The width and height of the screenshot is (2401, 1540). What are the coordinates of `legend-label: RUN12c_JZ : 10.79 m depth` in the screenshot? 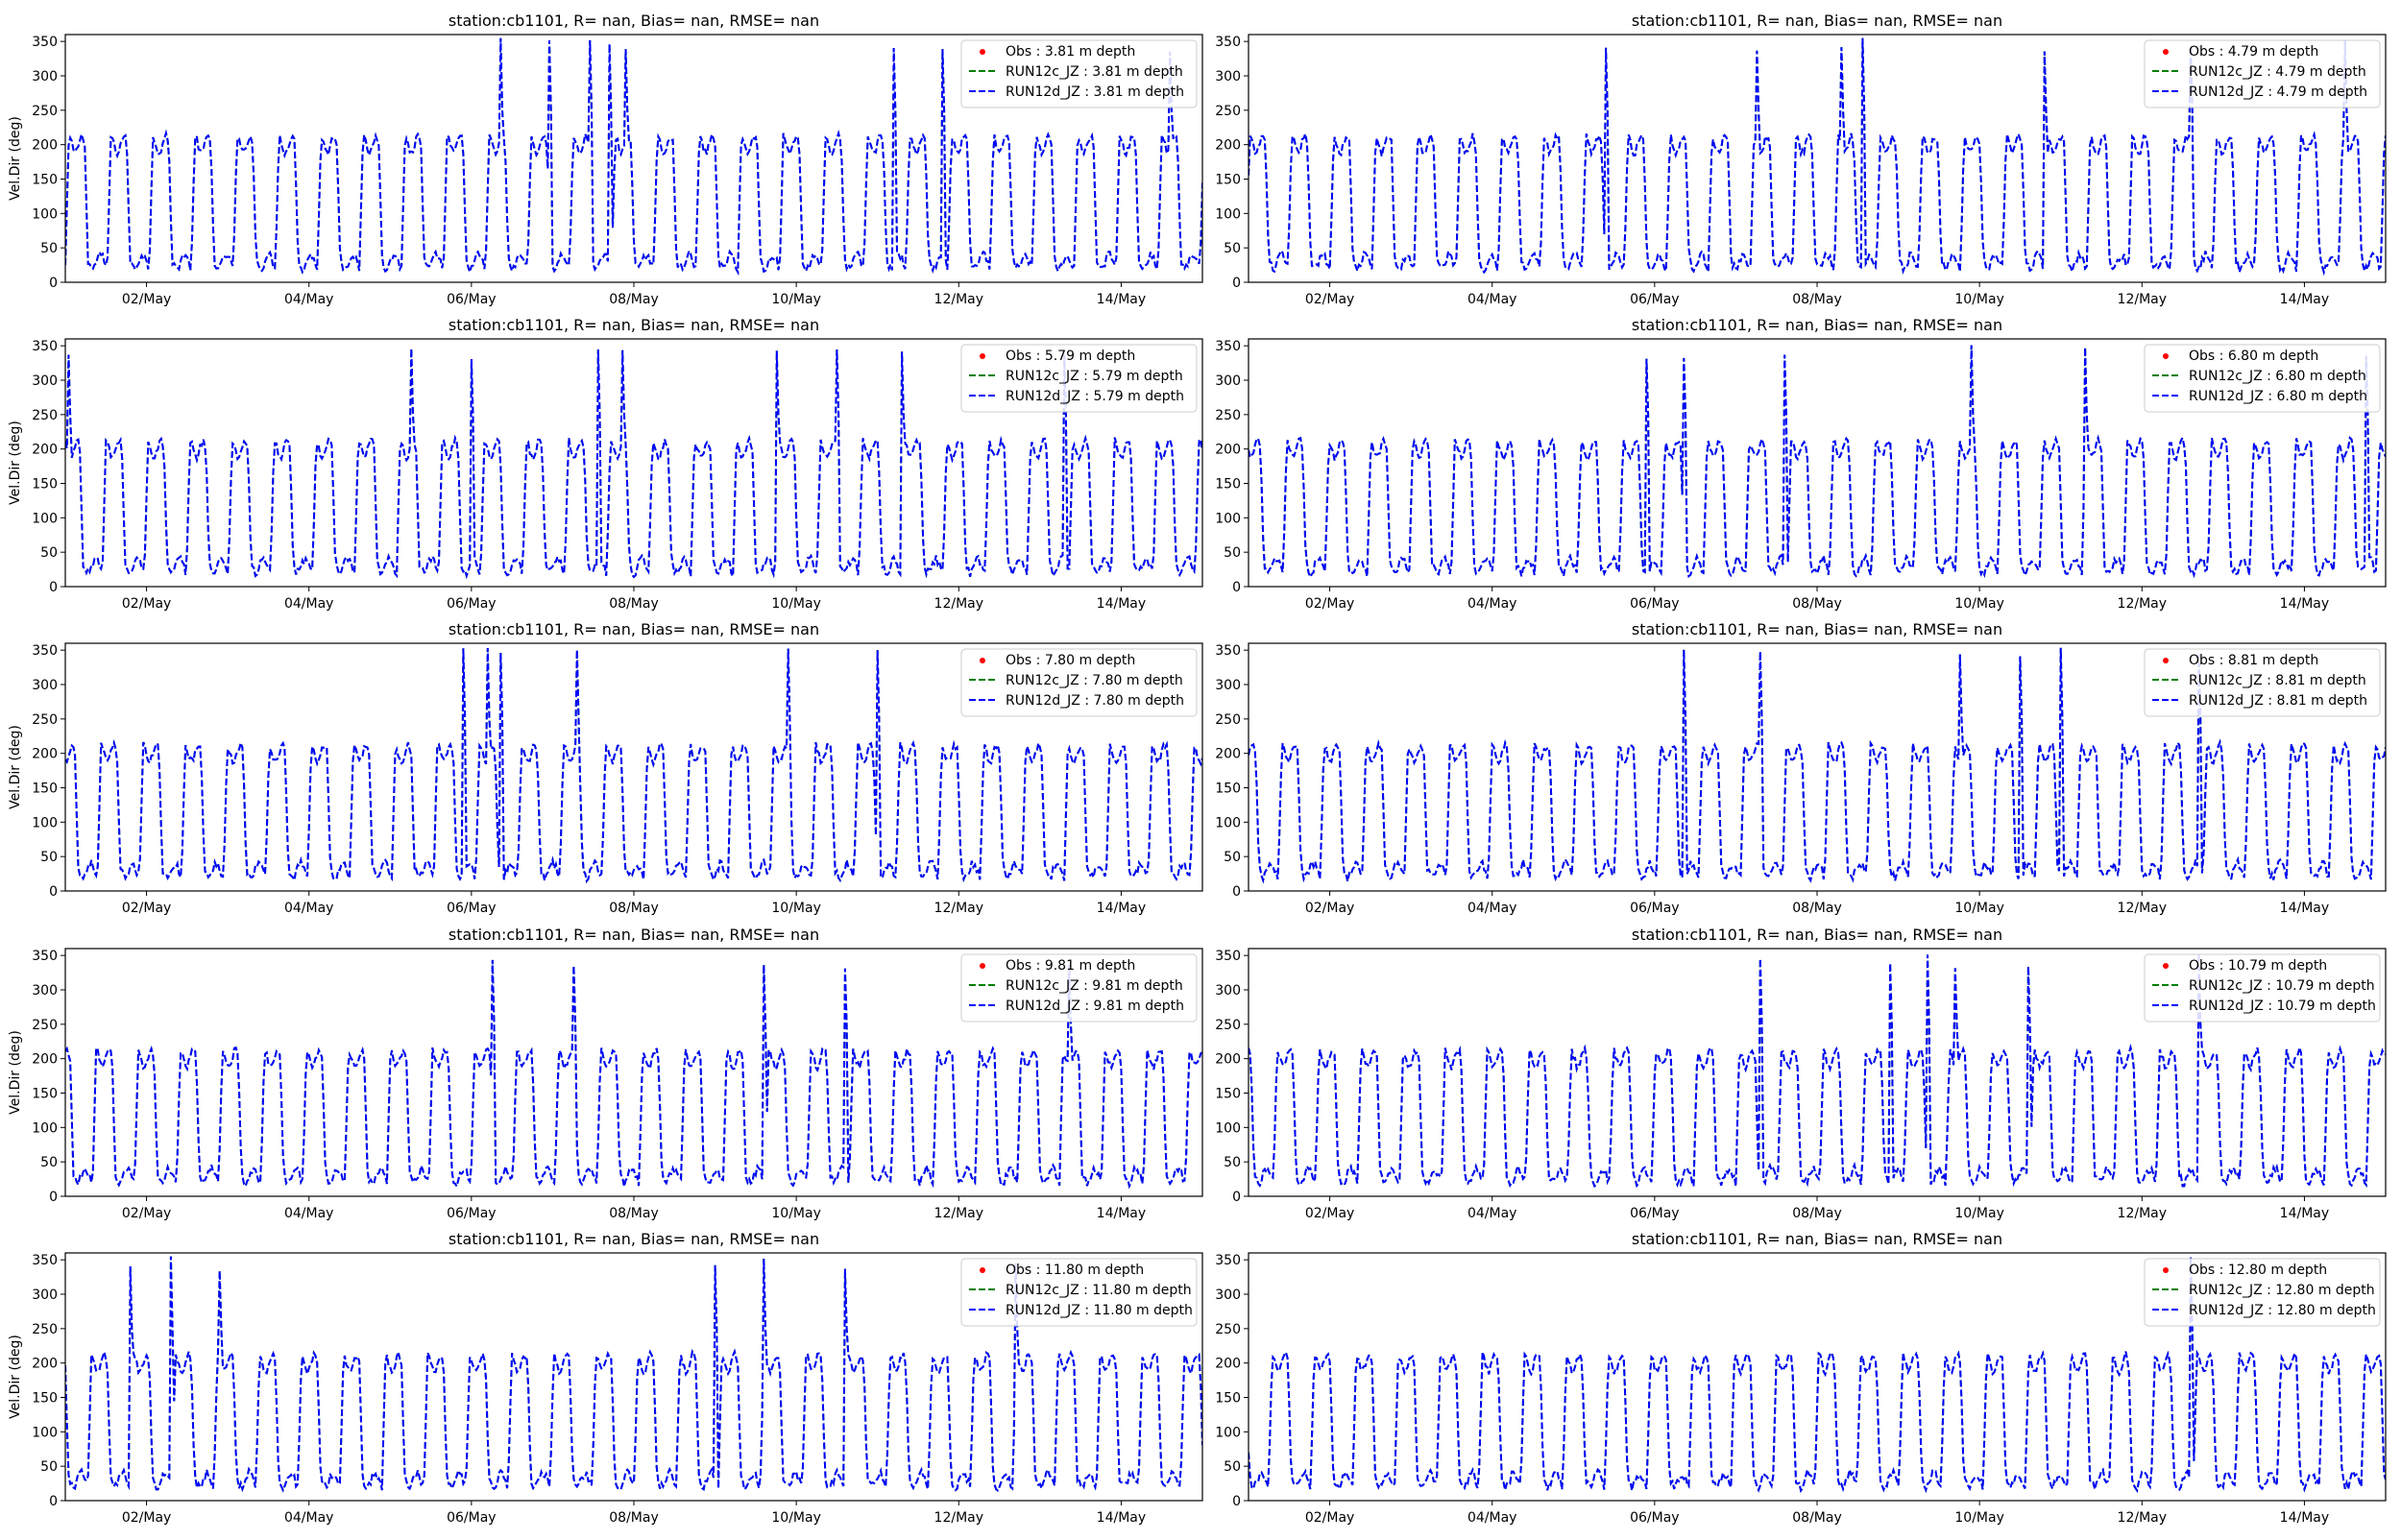 It's located at (2282, 986).